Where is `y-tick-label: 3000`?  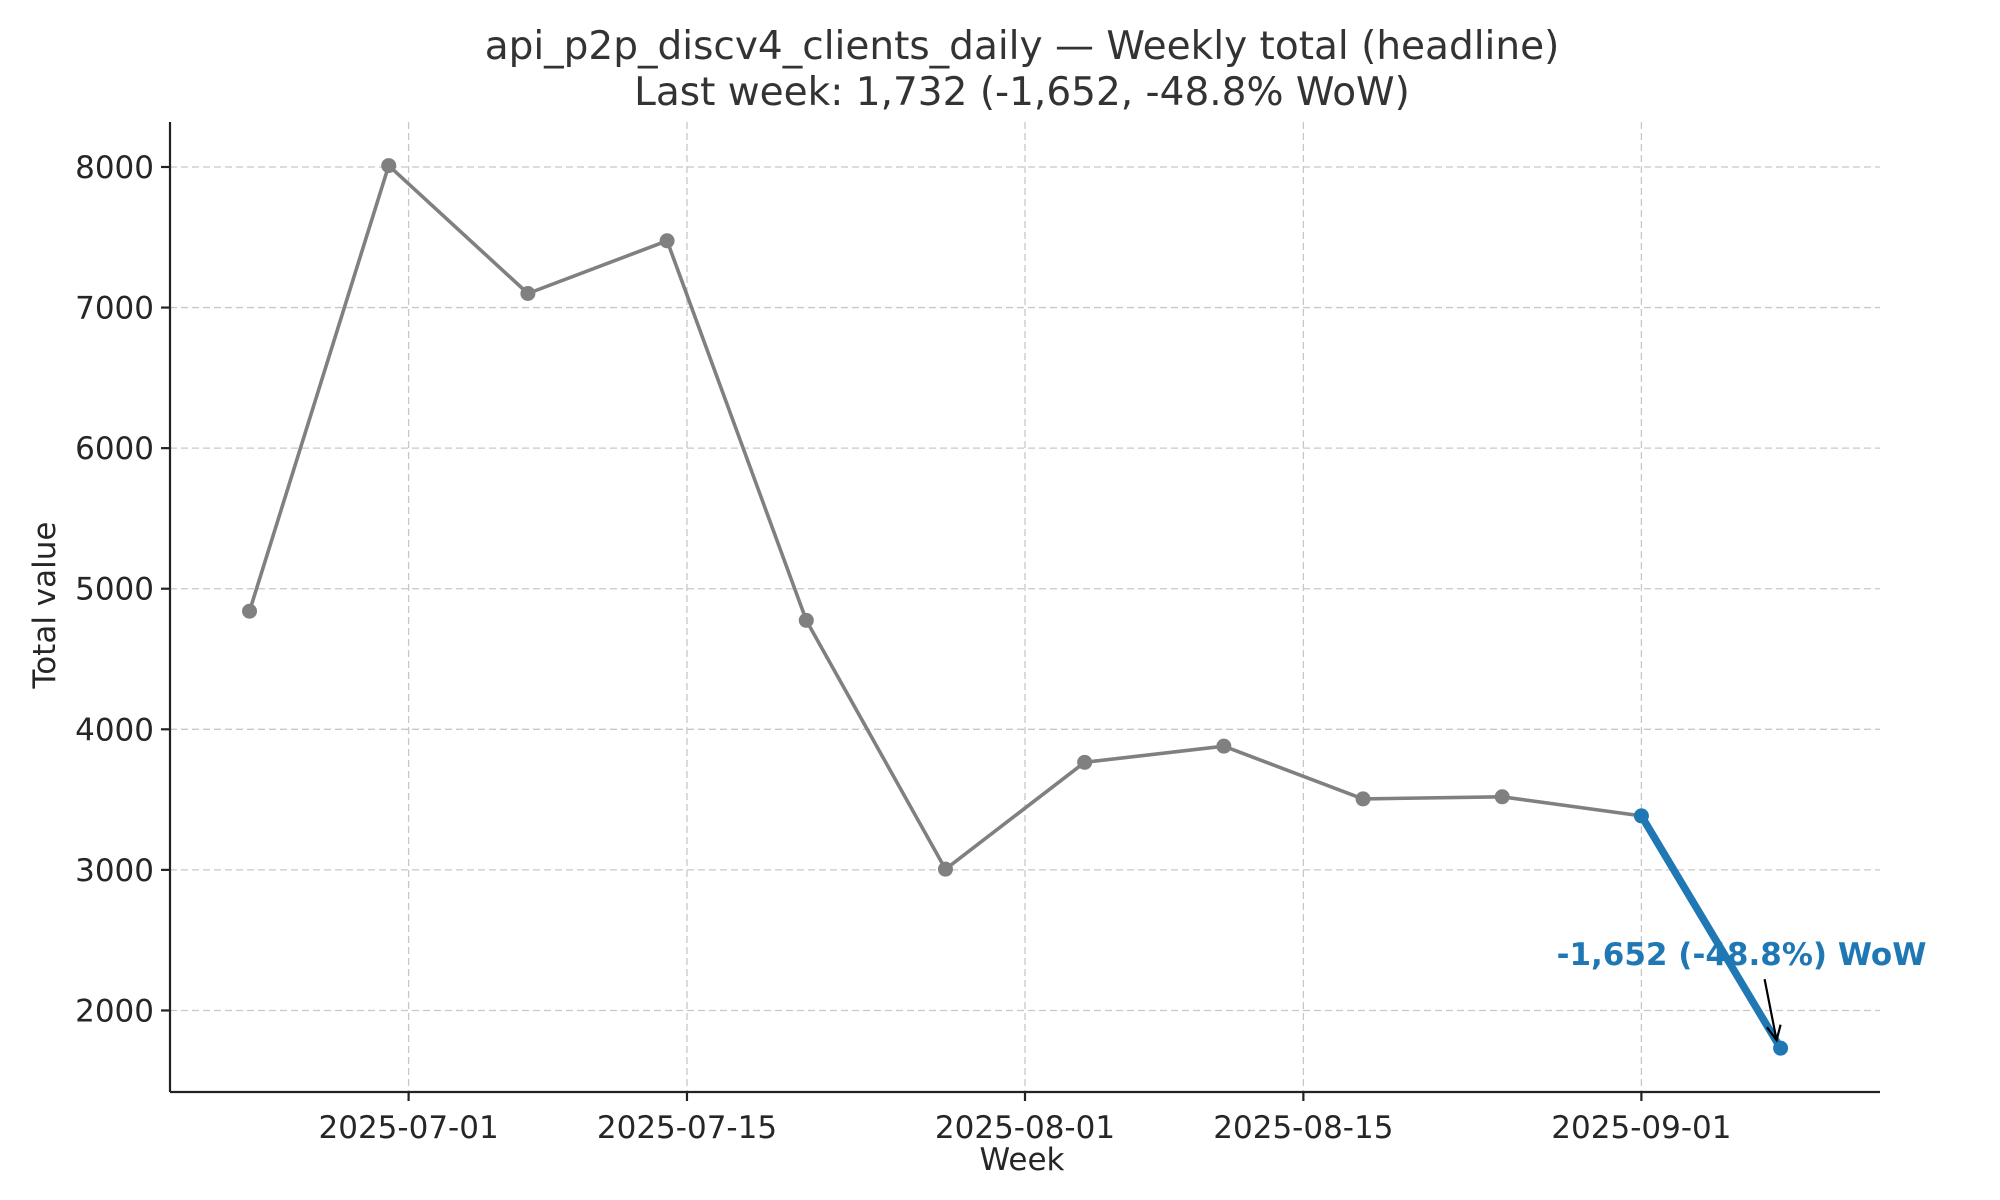 y-tick-label: 3000 is located at coordinates (114, 871).